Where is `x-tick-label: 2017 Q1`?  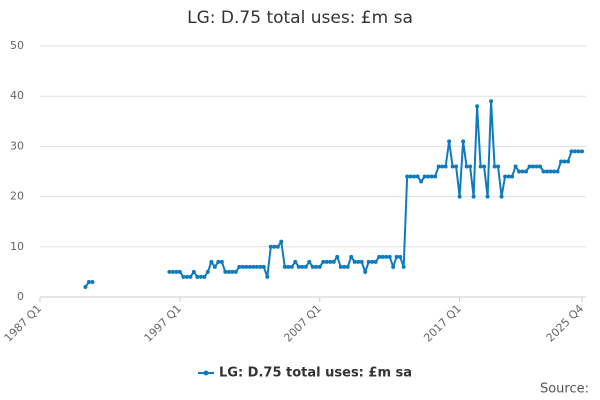 x-tick-label: 2017 Q1 is located at coordinates (442, 323).